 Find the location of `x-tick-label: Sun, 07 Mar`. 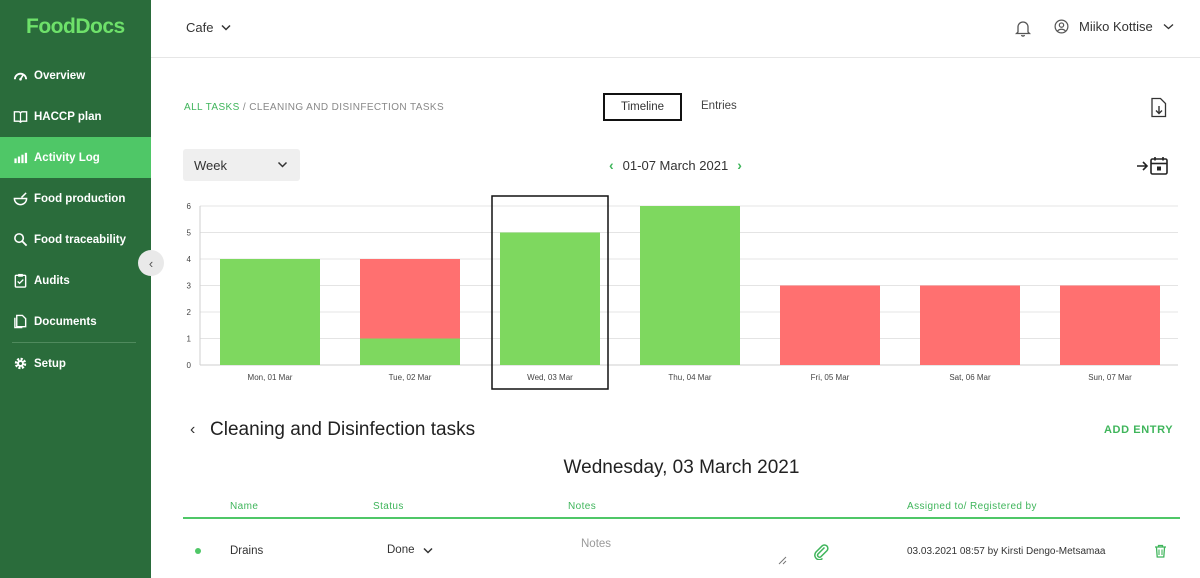

x-tick-label: Sun, 07 Mar is located at coordinates (1110, 377).